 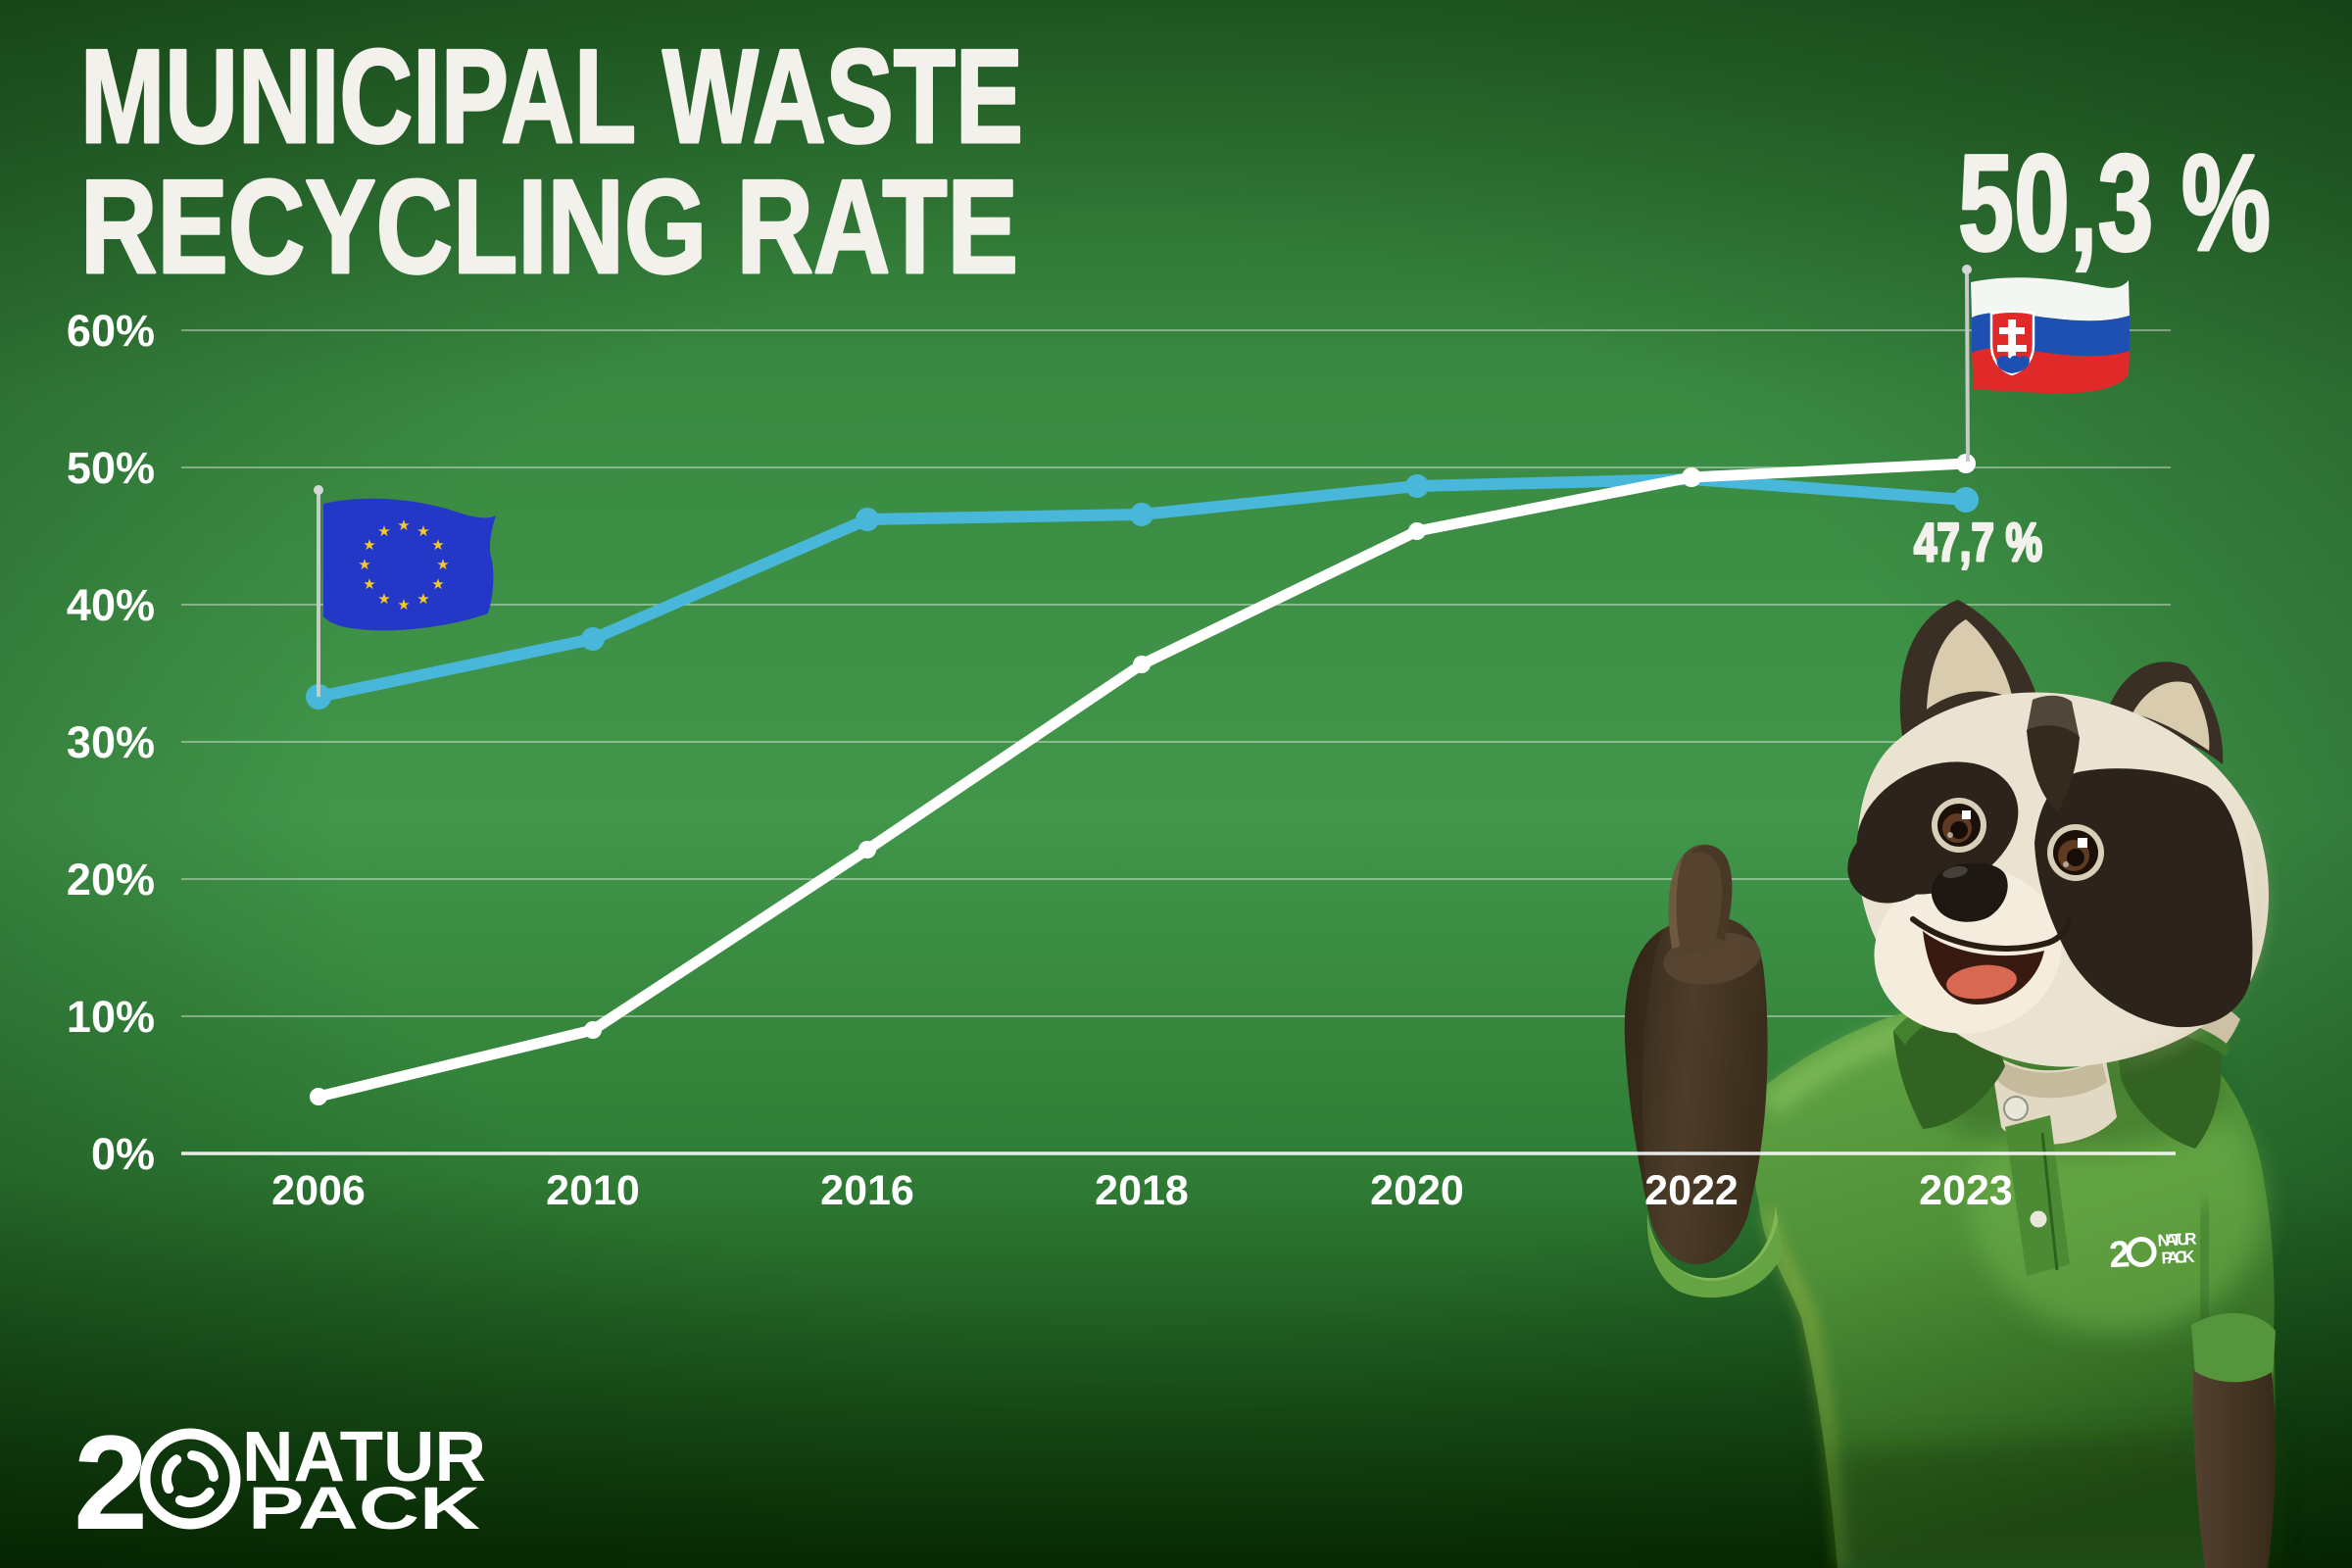 I want to click on svg-text: 2016, so click(x=867, y=1190).